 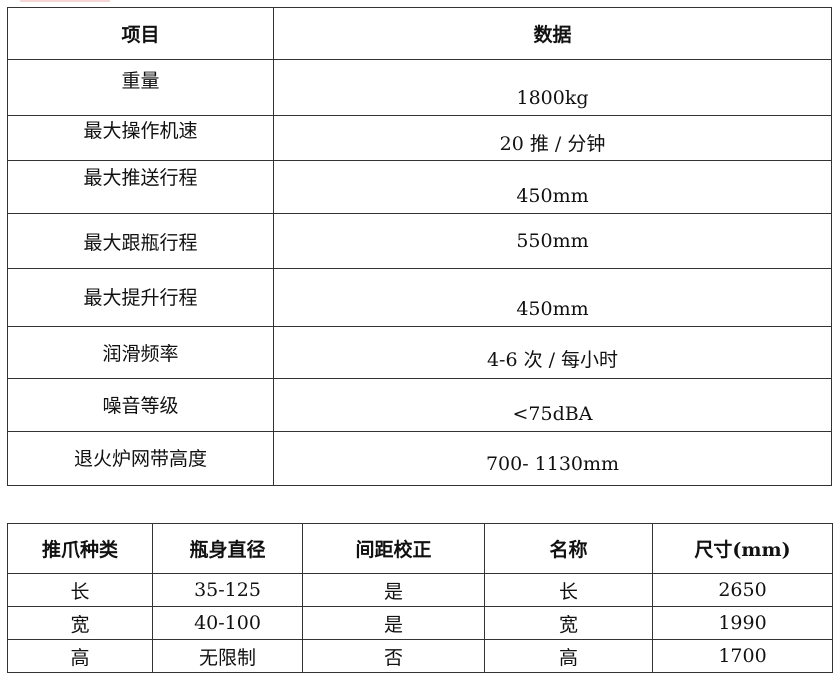 I want to click on header-bottle-diameter: 瓶身直径, so click(x=227, y=548).